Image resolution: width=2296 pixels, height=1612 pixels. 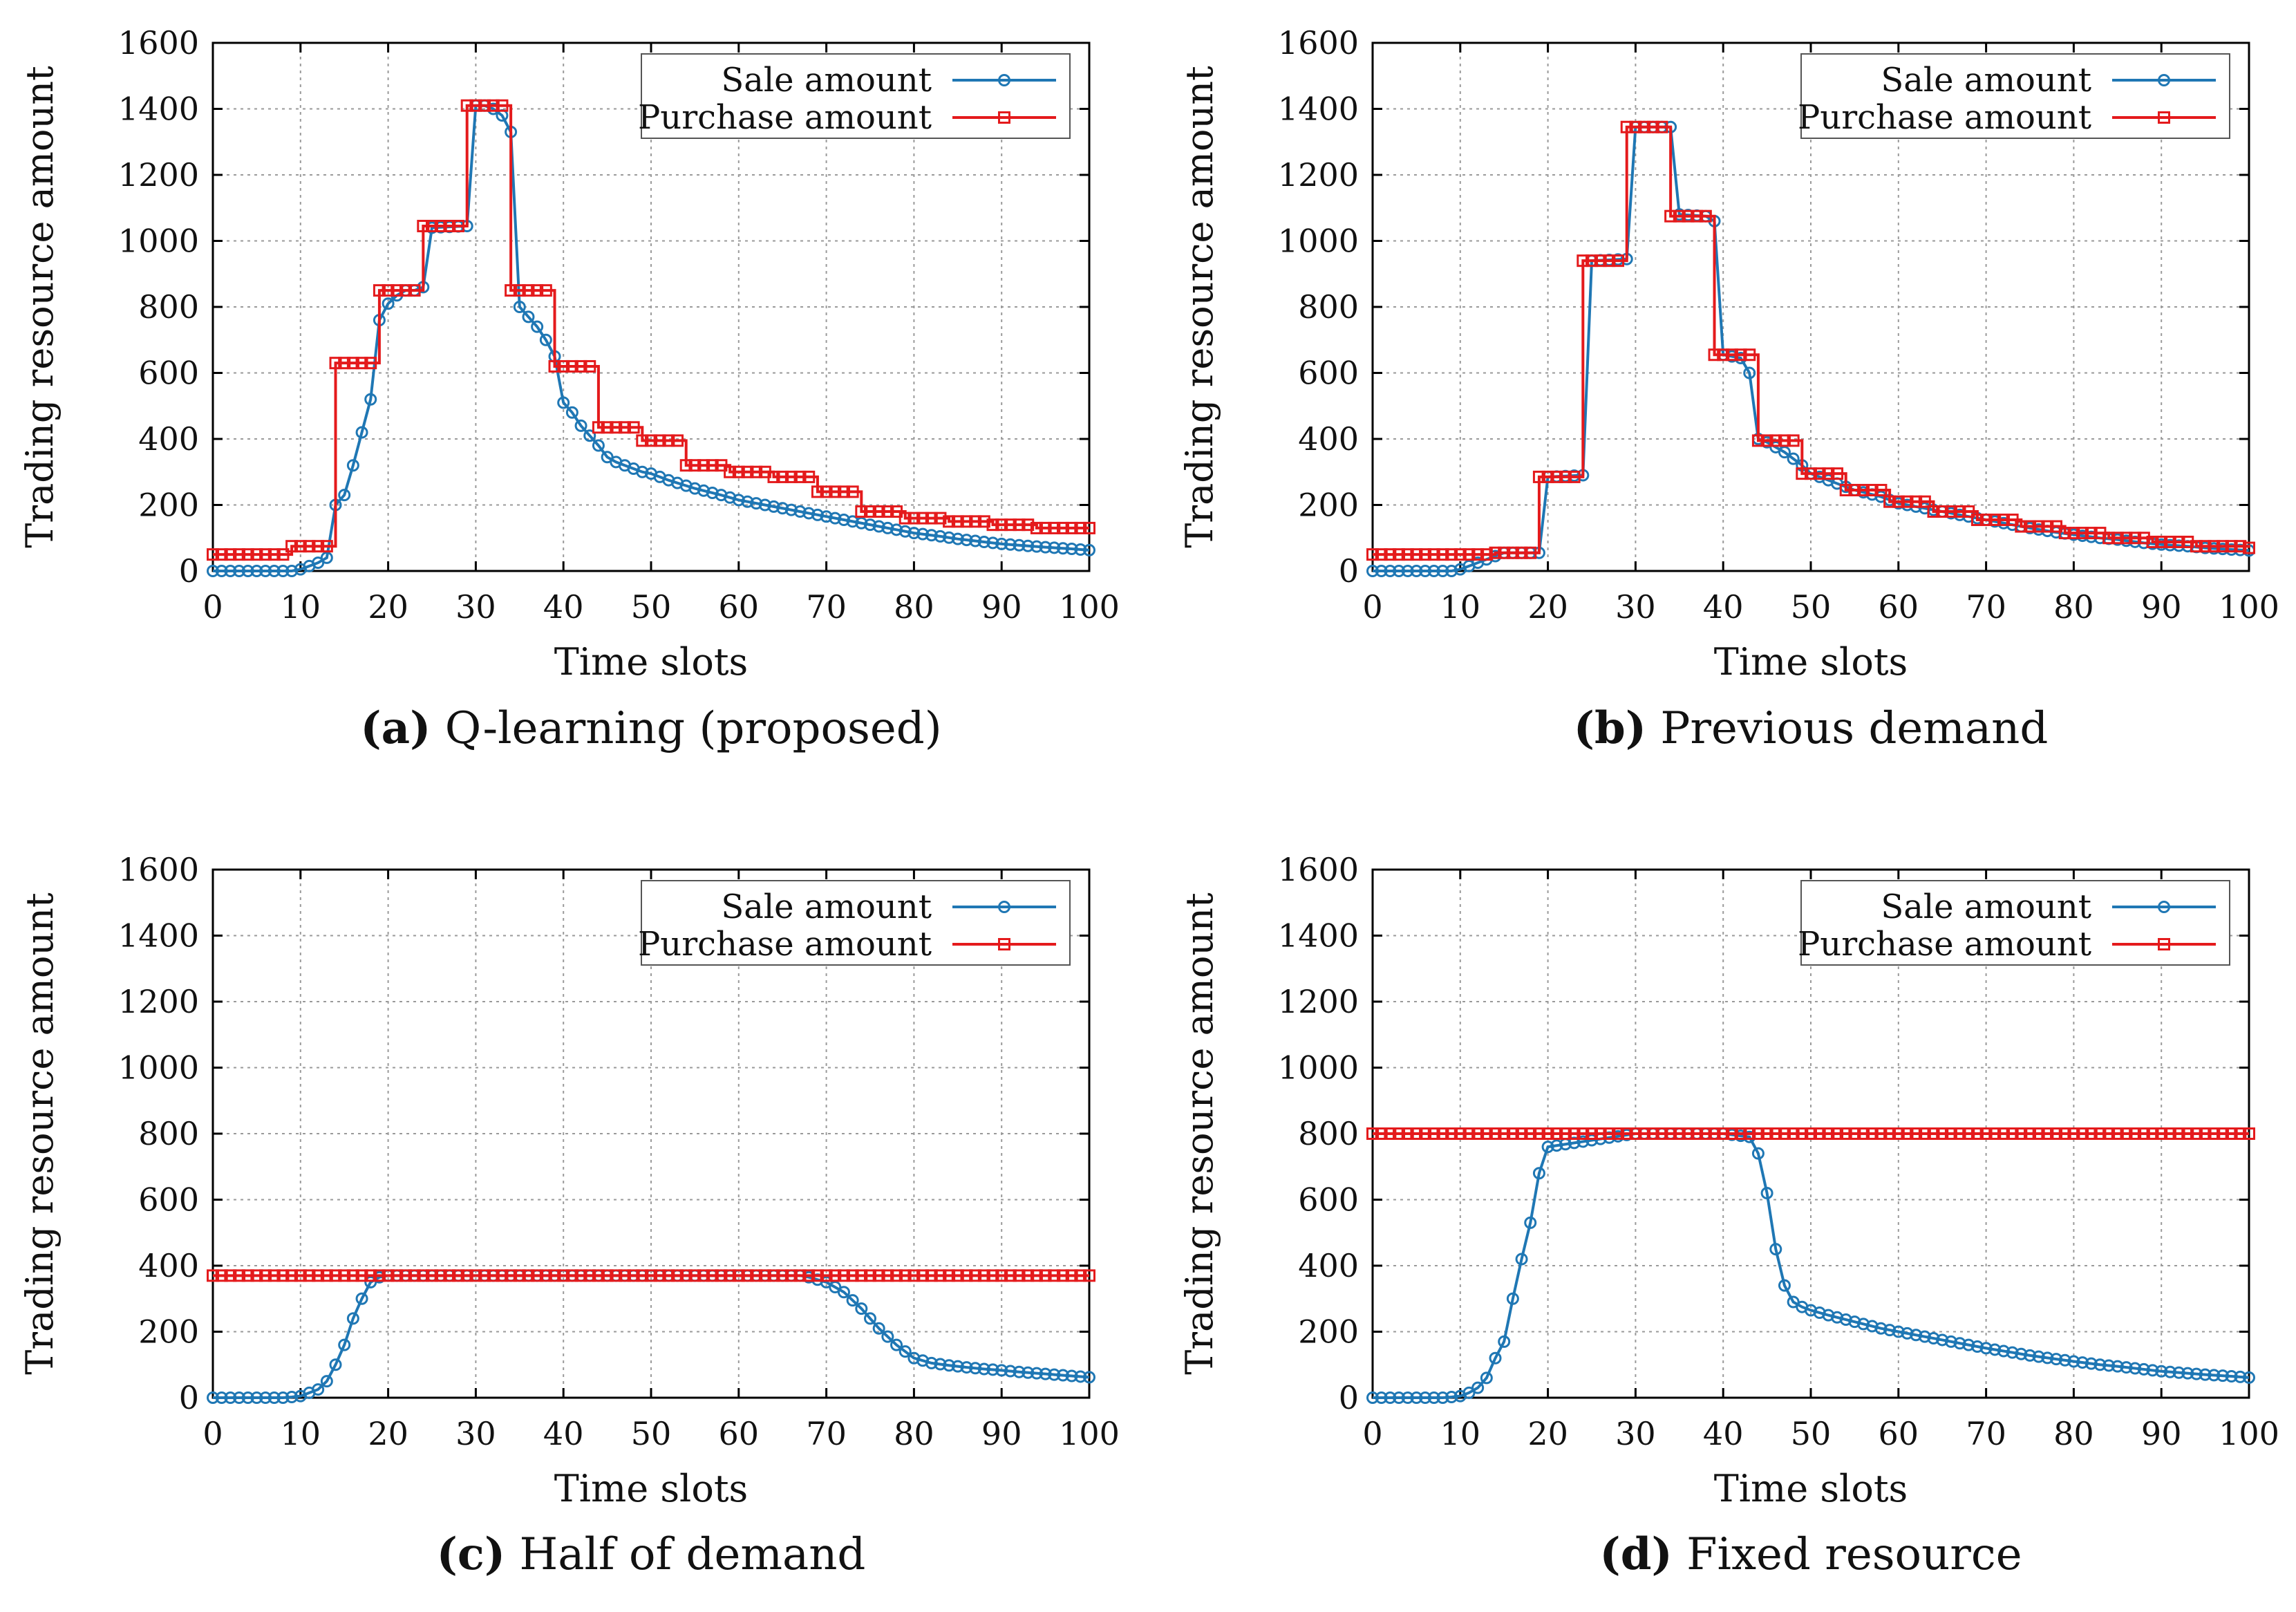 What do you see at coordinates (1329, 505) in the screenshot?
I see `y-tick-label: 200` at bounding box center [1329, 505].